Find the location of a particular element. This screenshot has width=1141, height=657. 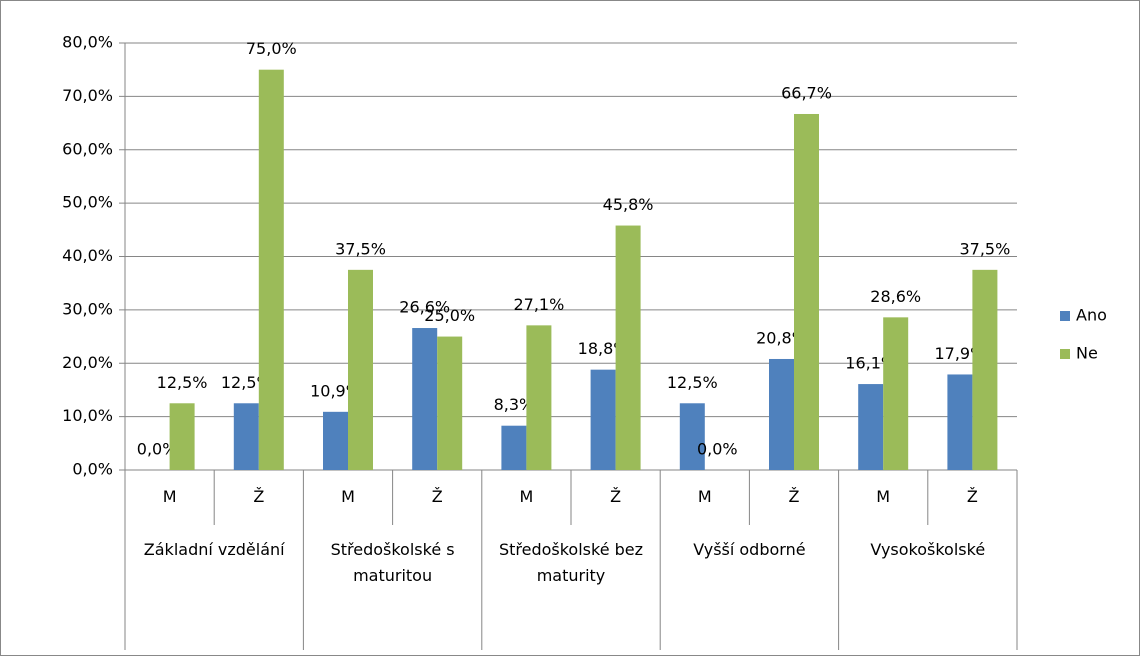

group-label: Vysokoškolské is located at coordinates (928, 549).